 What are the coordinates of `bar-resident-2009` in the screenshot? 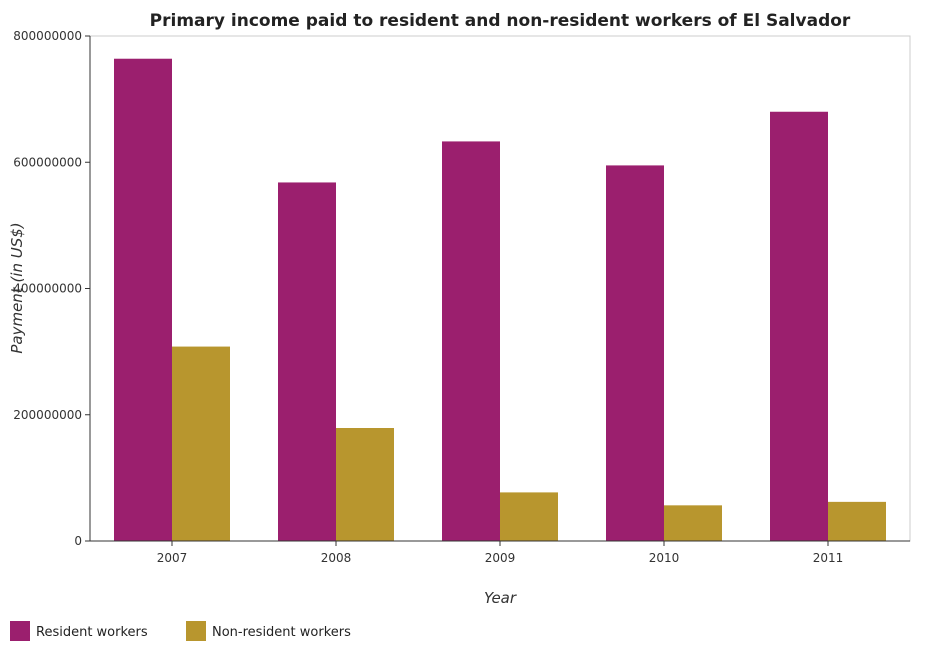 It's located at (471, 341).